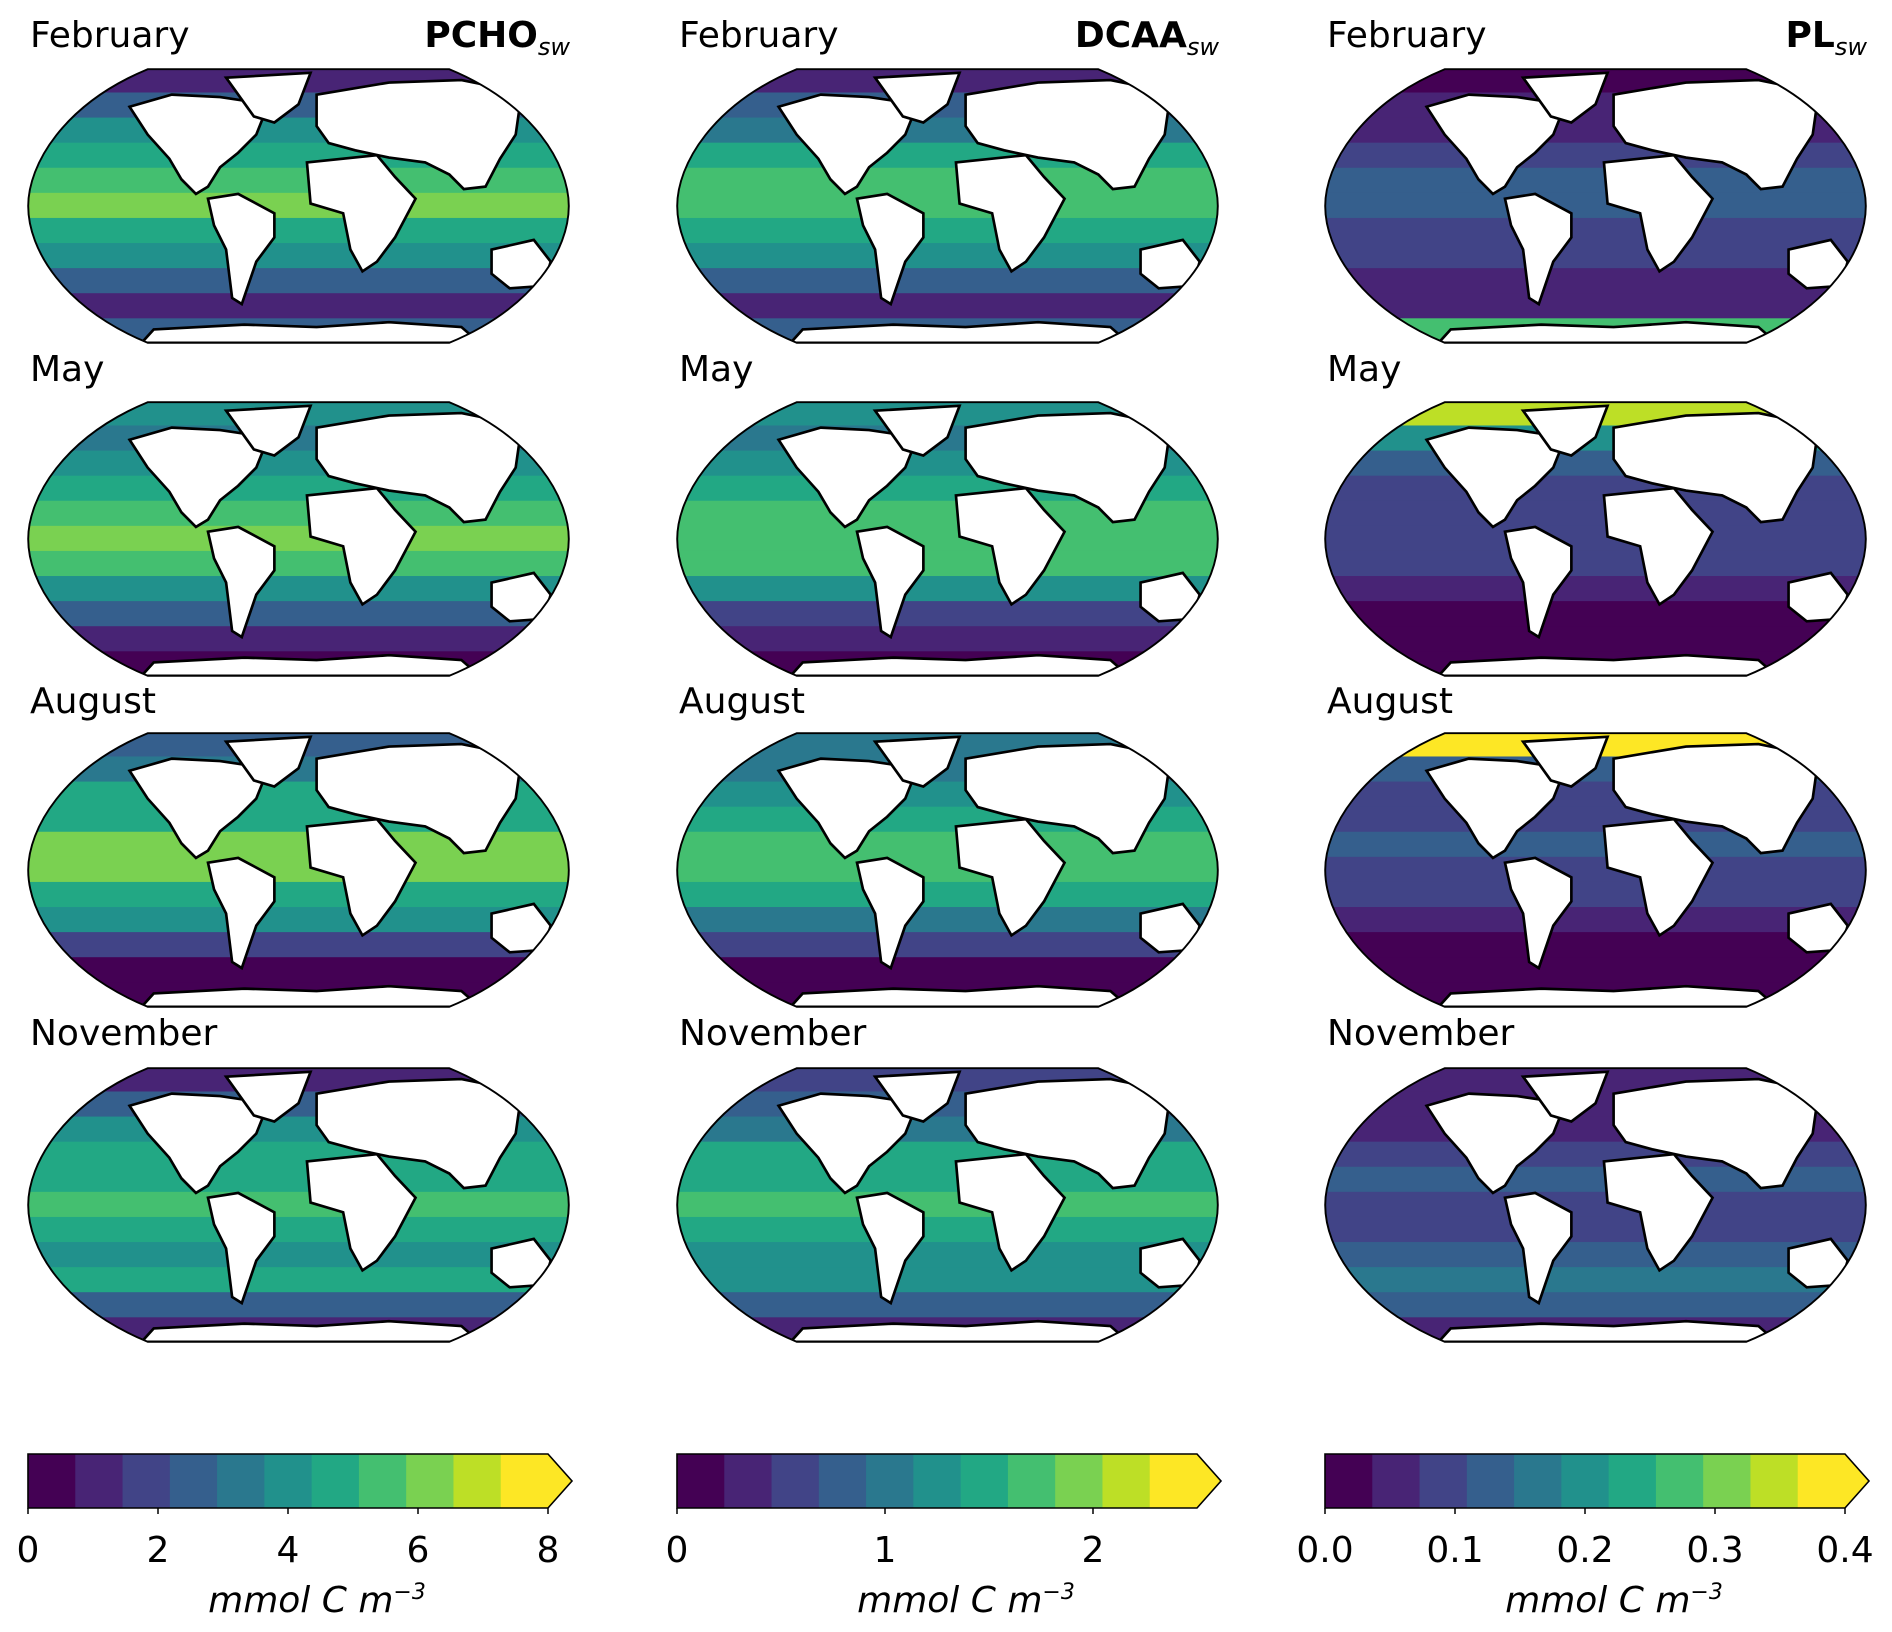 This screenshot has height=1632, width=1892. I want to click on map-pcho-may, so click(298, 539).